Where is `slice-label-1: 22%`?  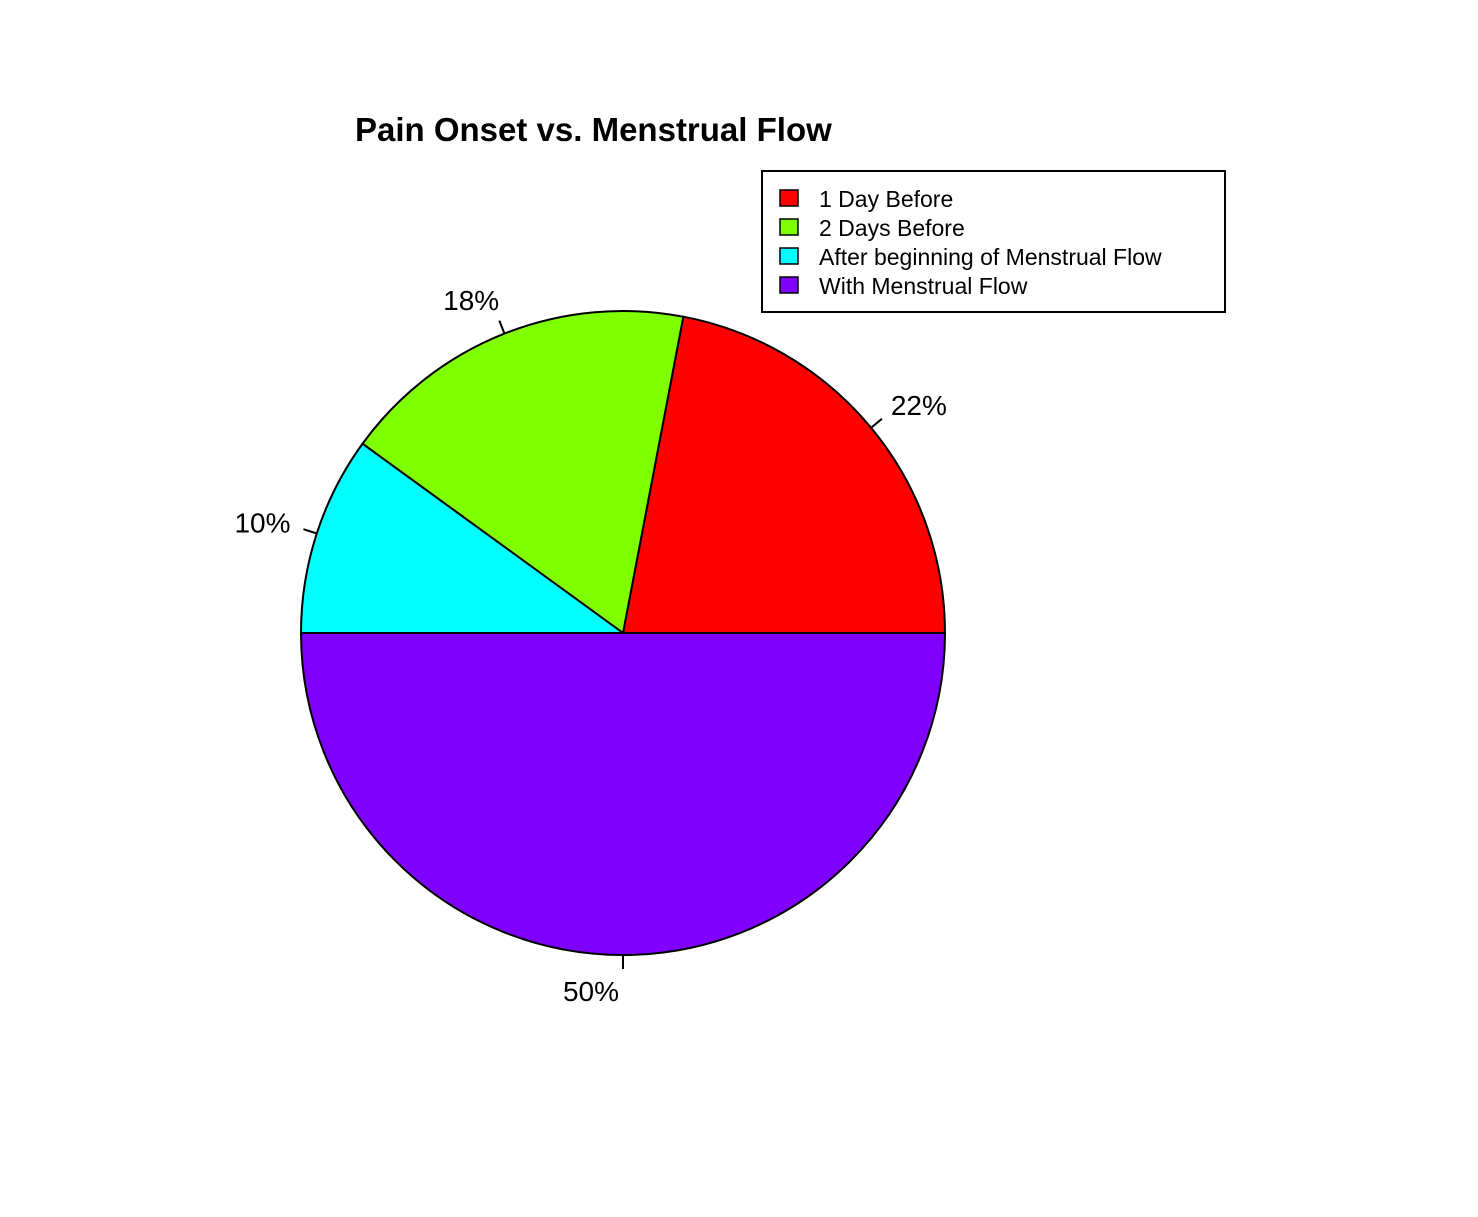 slice-label-1: 22% is located at coordinates (919, 405).